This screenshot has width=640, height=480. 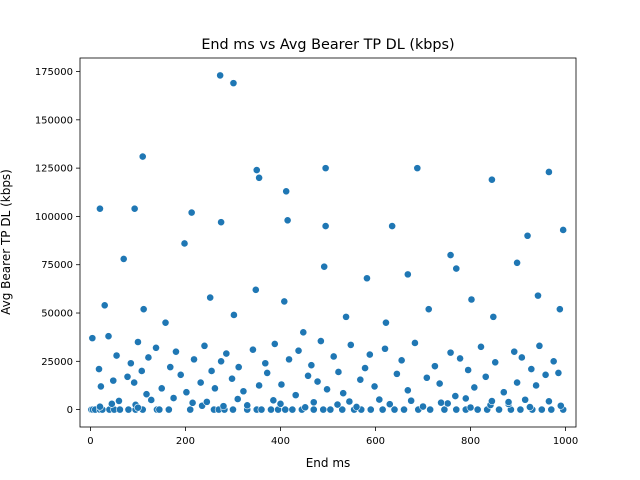 I want to click on chart-title: End ms vs Avg Bearer TP DL (kbps), so click(x=327, y=45).